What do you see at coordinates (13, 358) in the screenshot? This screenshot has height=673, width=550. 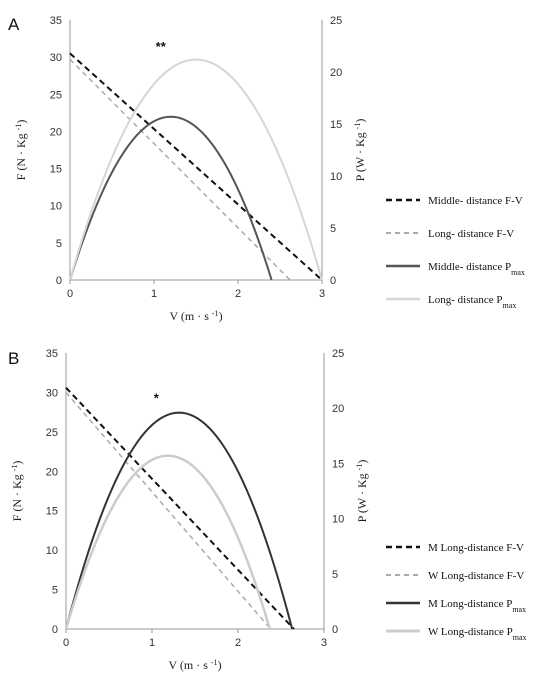 I see `panel-label: B` at bounding box center [13, 358].